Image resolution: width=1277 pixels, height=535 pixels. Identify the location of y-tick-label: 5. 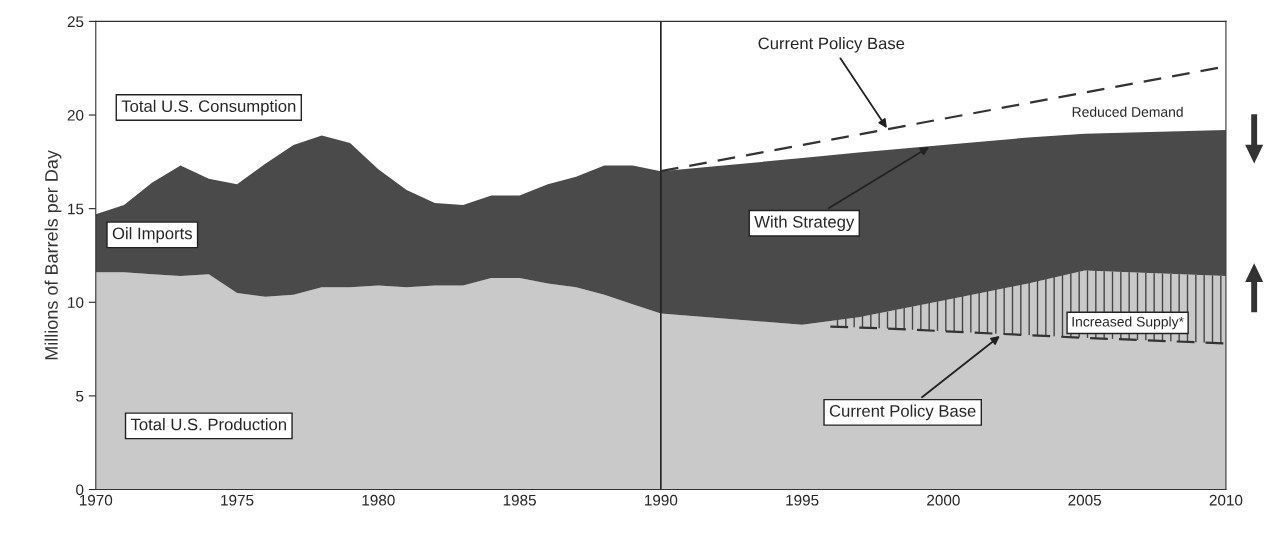
(80, 396).